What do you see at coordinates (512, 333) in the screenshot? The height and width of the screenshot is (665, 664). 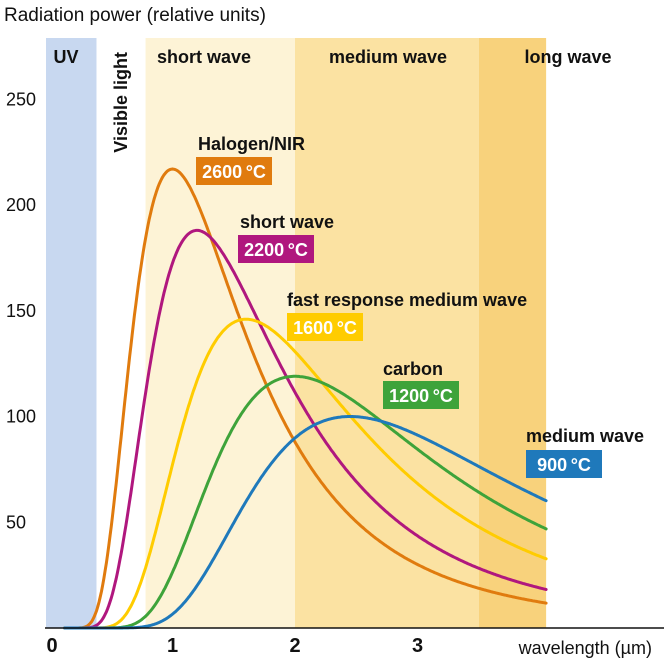 I see `band-long-wave` at bounding box center [512, 333].